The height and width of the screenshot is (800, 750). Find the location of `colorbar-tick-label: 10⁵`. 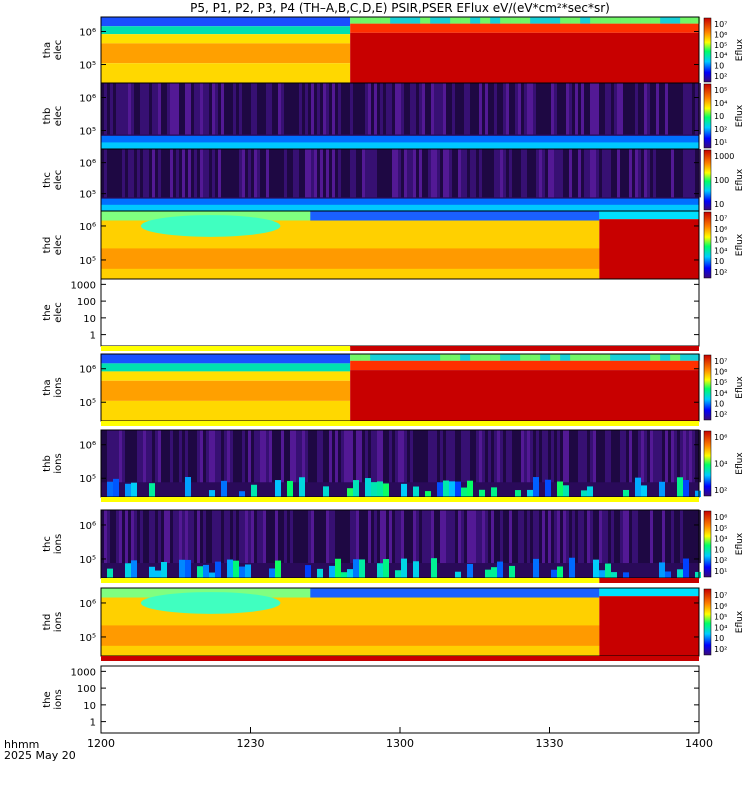

colorbar-tick-label: 10⁵ is located at coordinates (720, 90).